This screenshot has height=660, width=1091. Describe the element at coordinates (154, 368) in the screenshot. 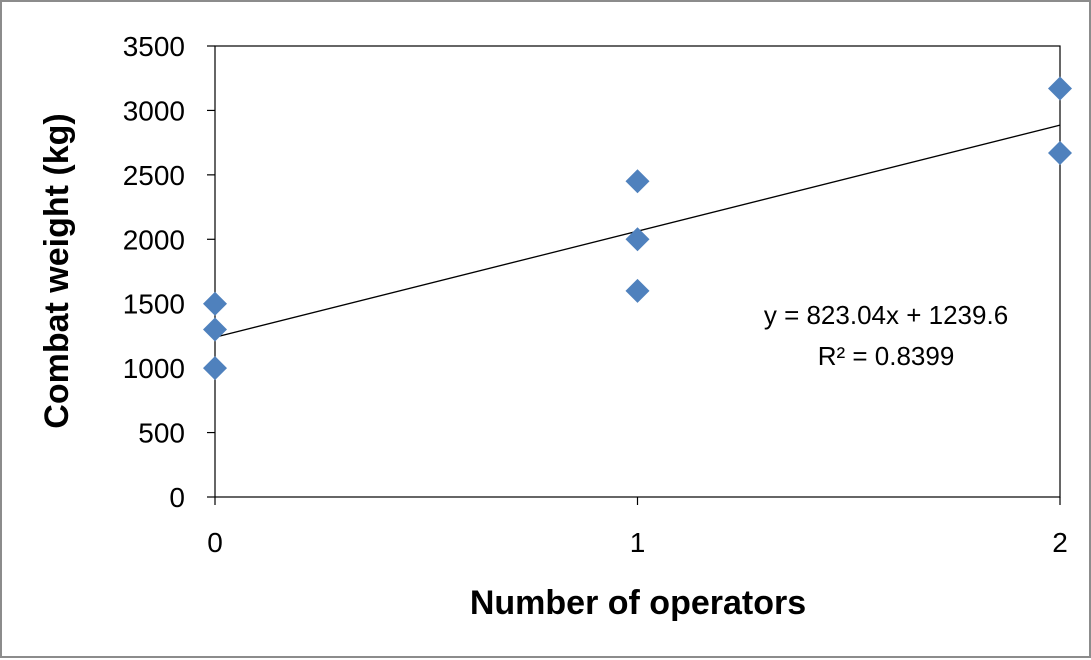

I see `y-tick-label: 1000` at that location.